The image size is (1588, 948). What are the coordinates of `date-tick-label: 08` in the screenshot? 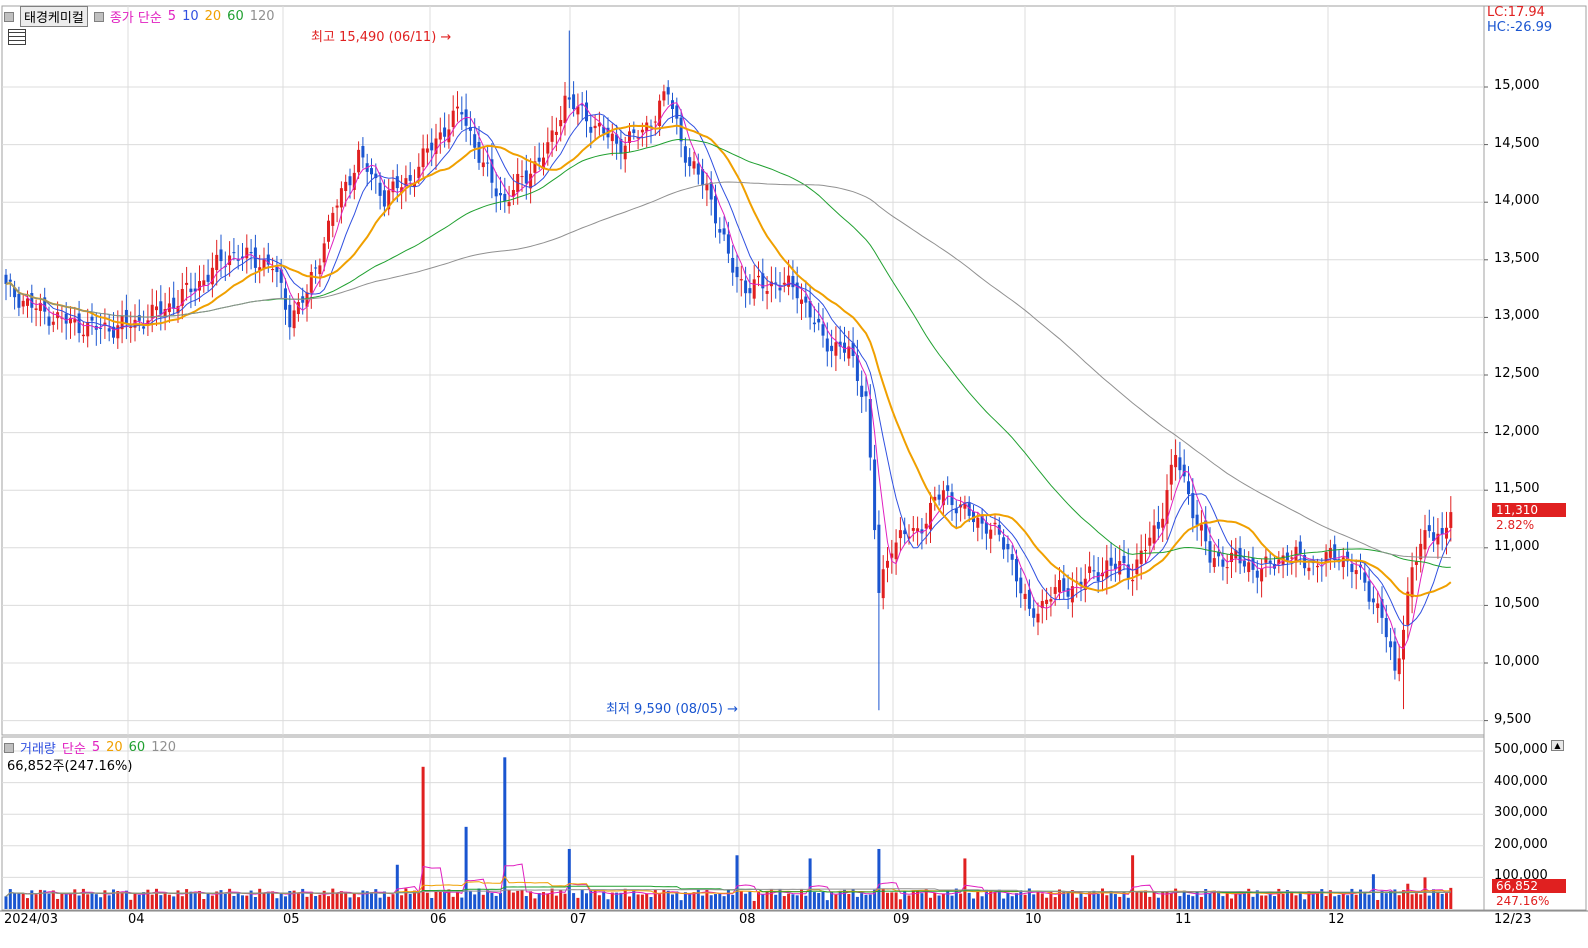 It's located at (747, 919).